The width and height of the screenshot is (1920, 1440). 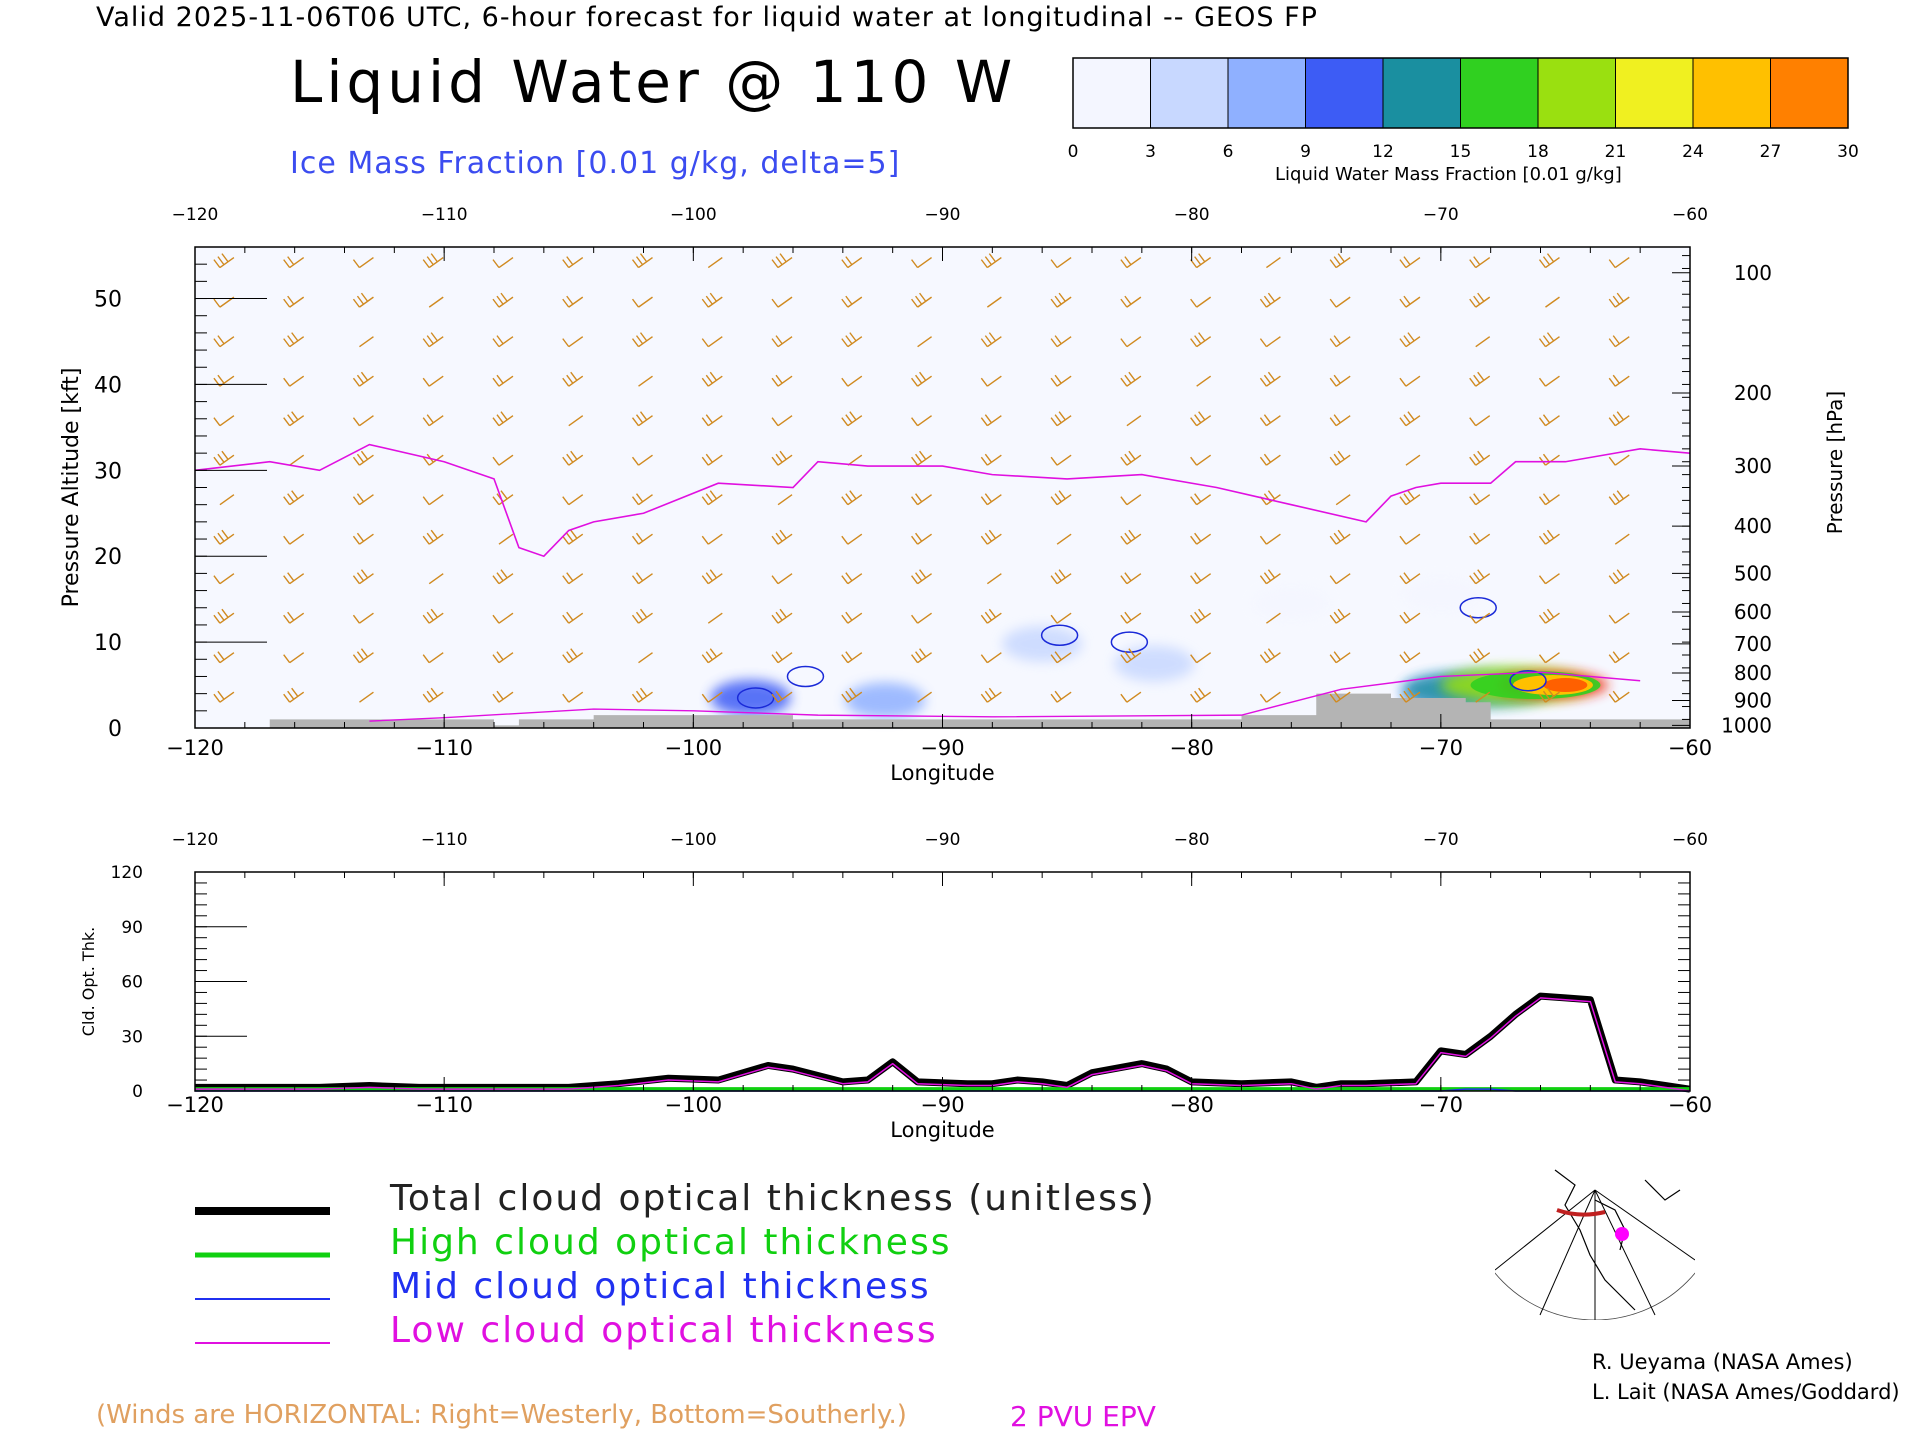 I want to click on colorbar-tick-label: 27, so click(x=1771, y=152).